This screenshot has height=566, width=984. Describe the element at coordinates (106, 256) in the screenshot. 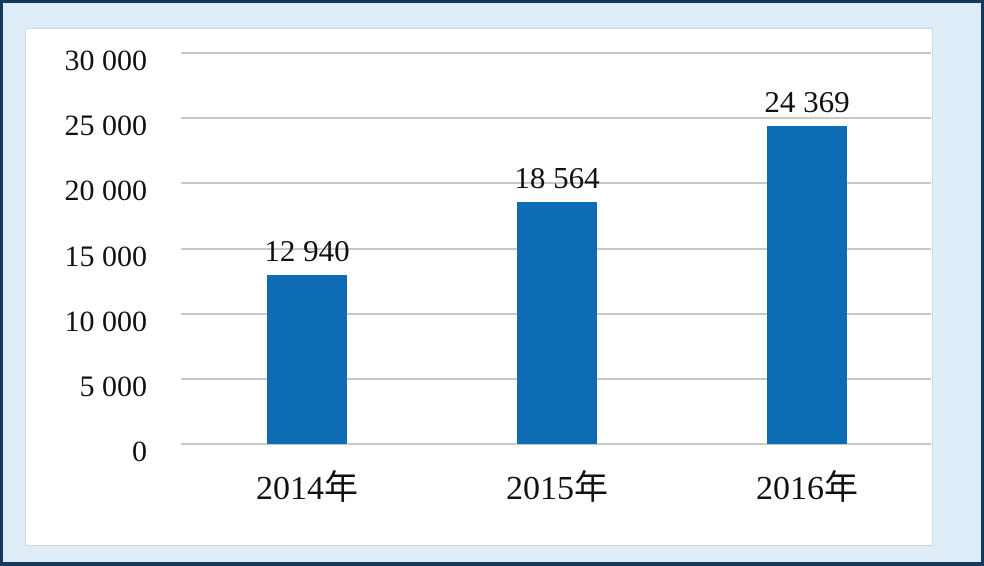

I see `y-tick-label-15000: 15 000` at that location.